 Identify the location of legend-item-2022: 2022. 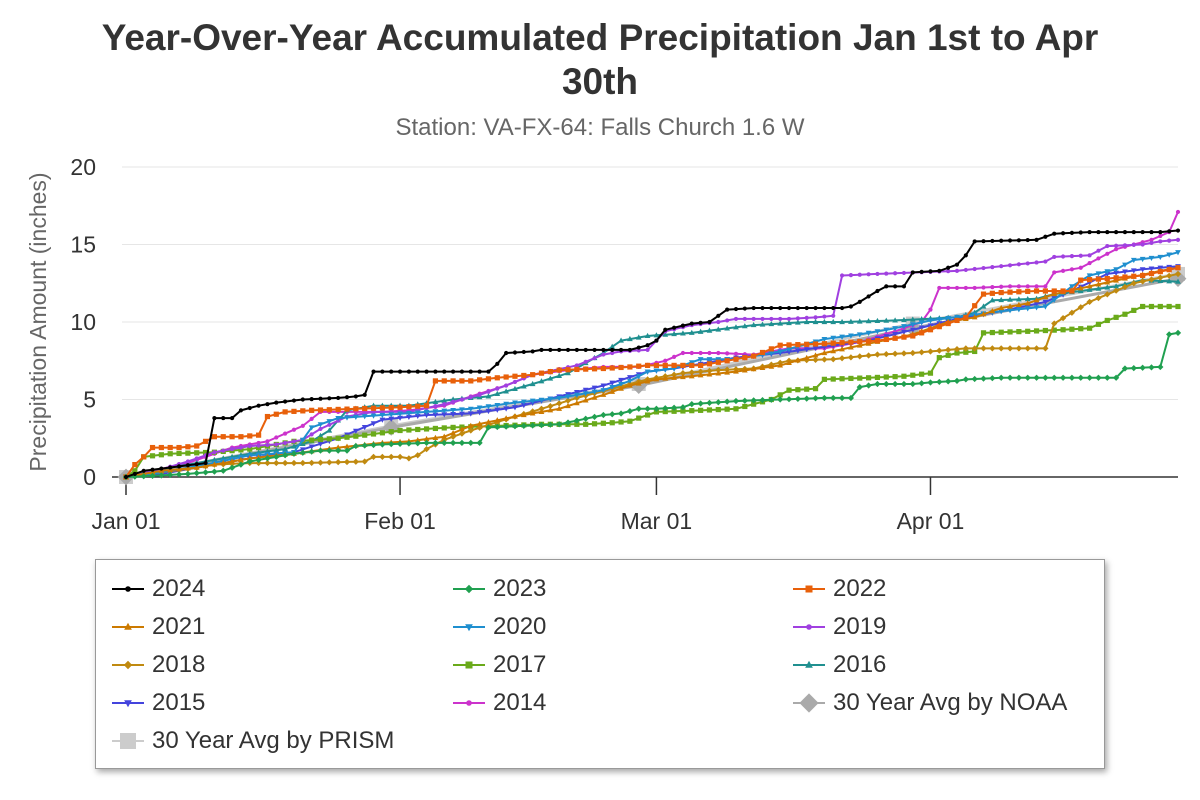
(838, 589).